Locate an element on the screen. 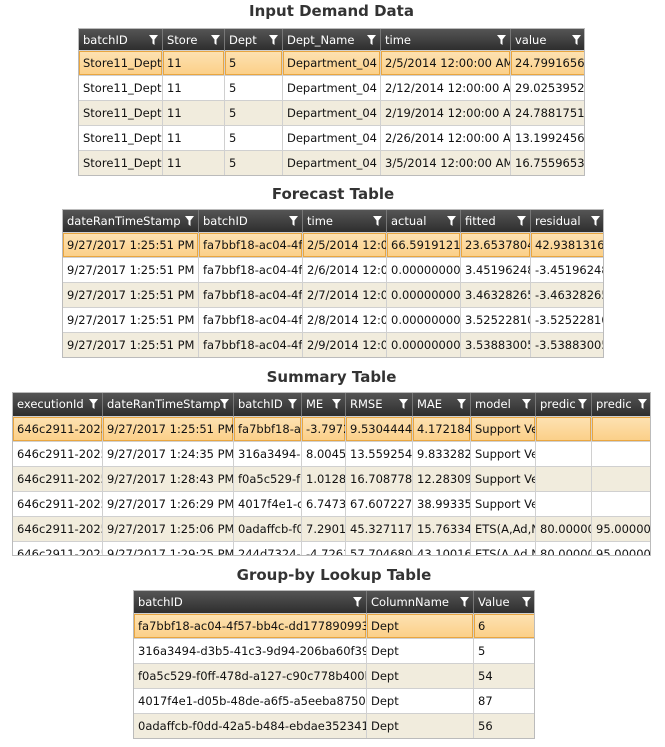 The image size is (665, 747). table-cell: 16.75596536 is located at coordinates (547, 163).